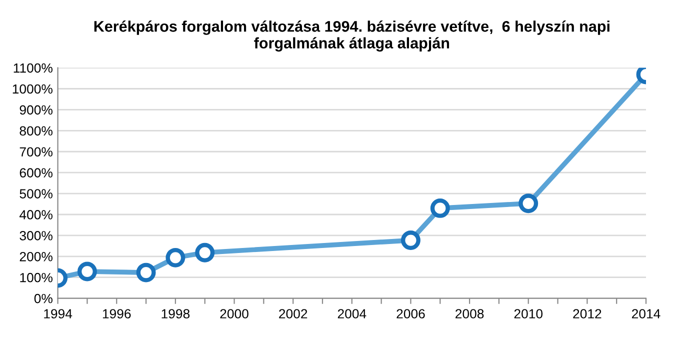 This screenshot has height=339, width=680. I want to click on y-tick-label: 300%, so click(36, 235).